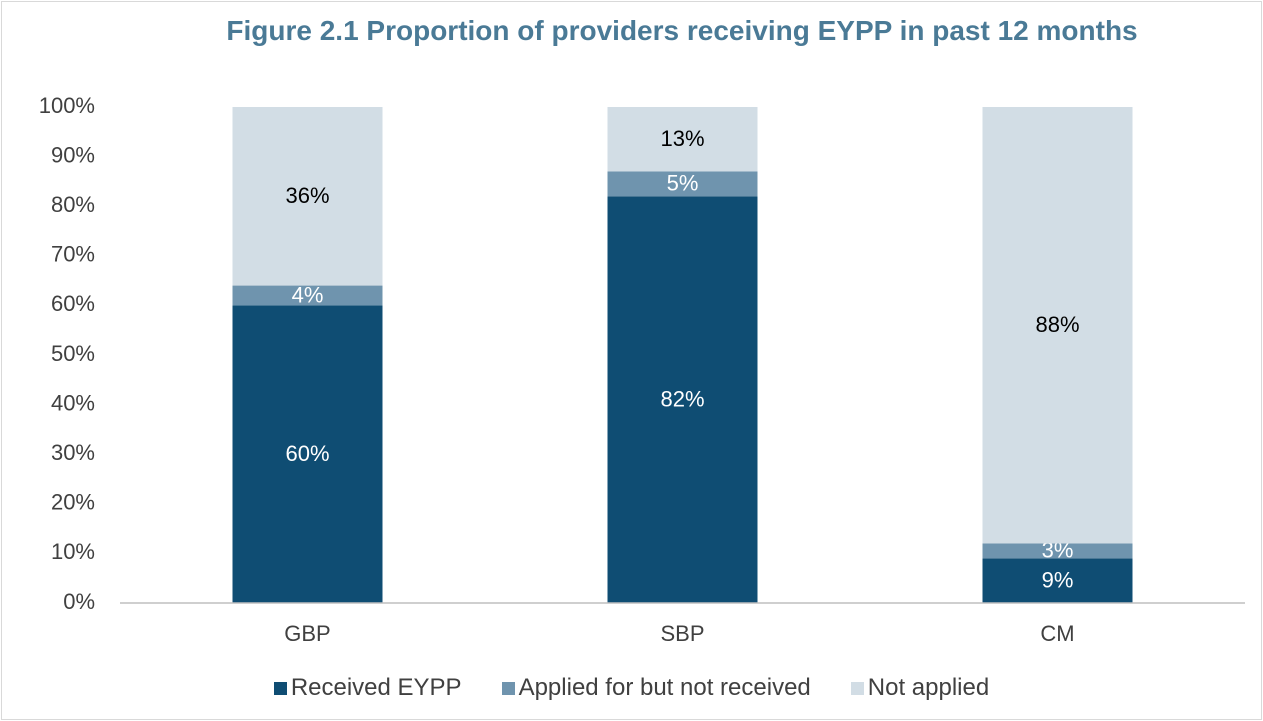  What do you see at coordinates (664, 687) in the screenshot?
I see `legend-label: Applied for but not received` at bounding box center [664, 687].